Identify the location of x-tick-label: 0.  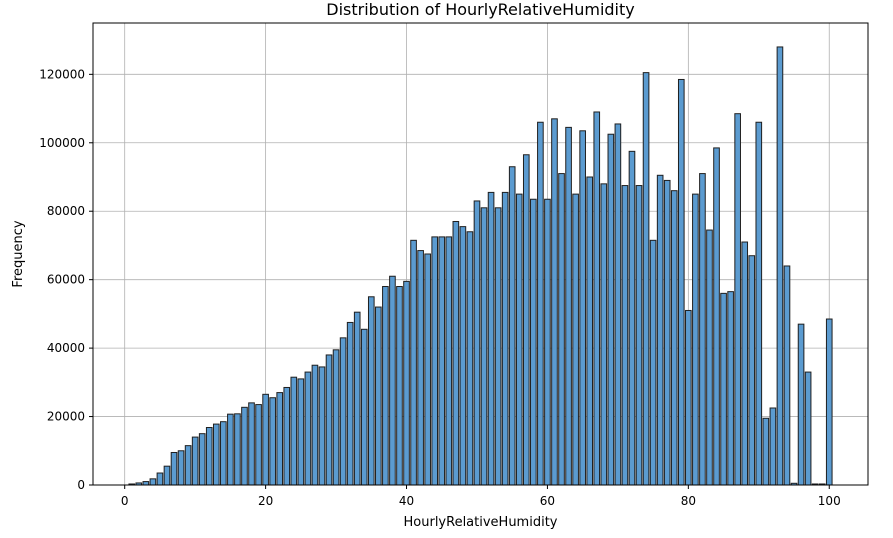
(125, 501).